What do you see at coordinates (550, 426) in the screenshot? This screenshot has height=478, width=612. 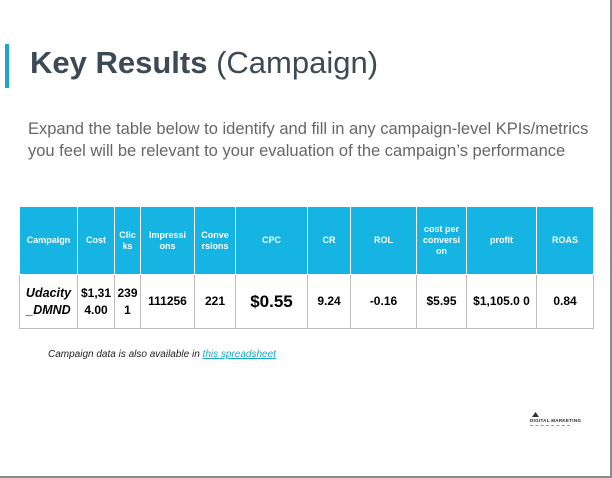 I see `logo-underline` at bounding box center [550, 426].